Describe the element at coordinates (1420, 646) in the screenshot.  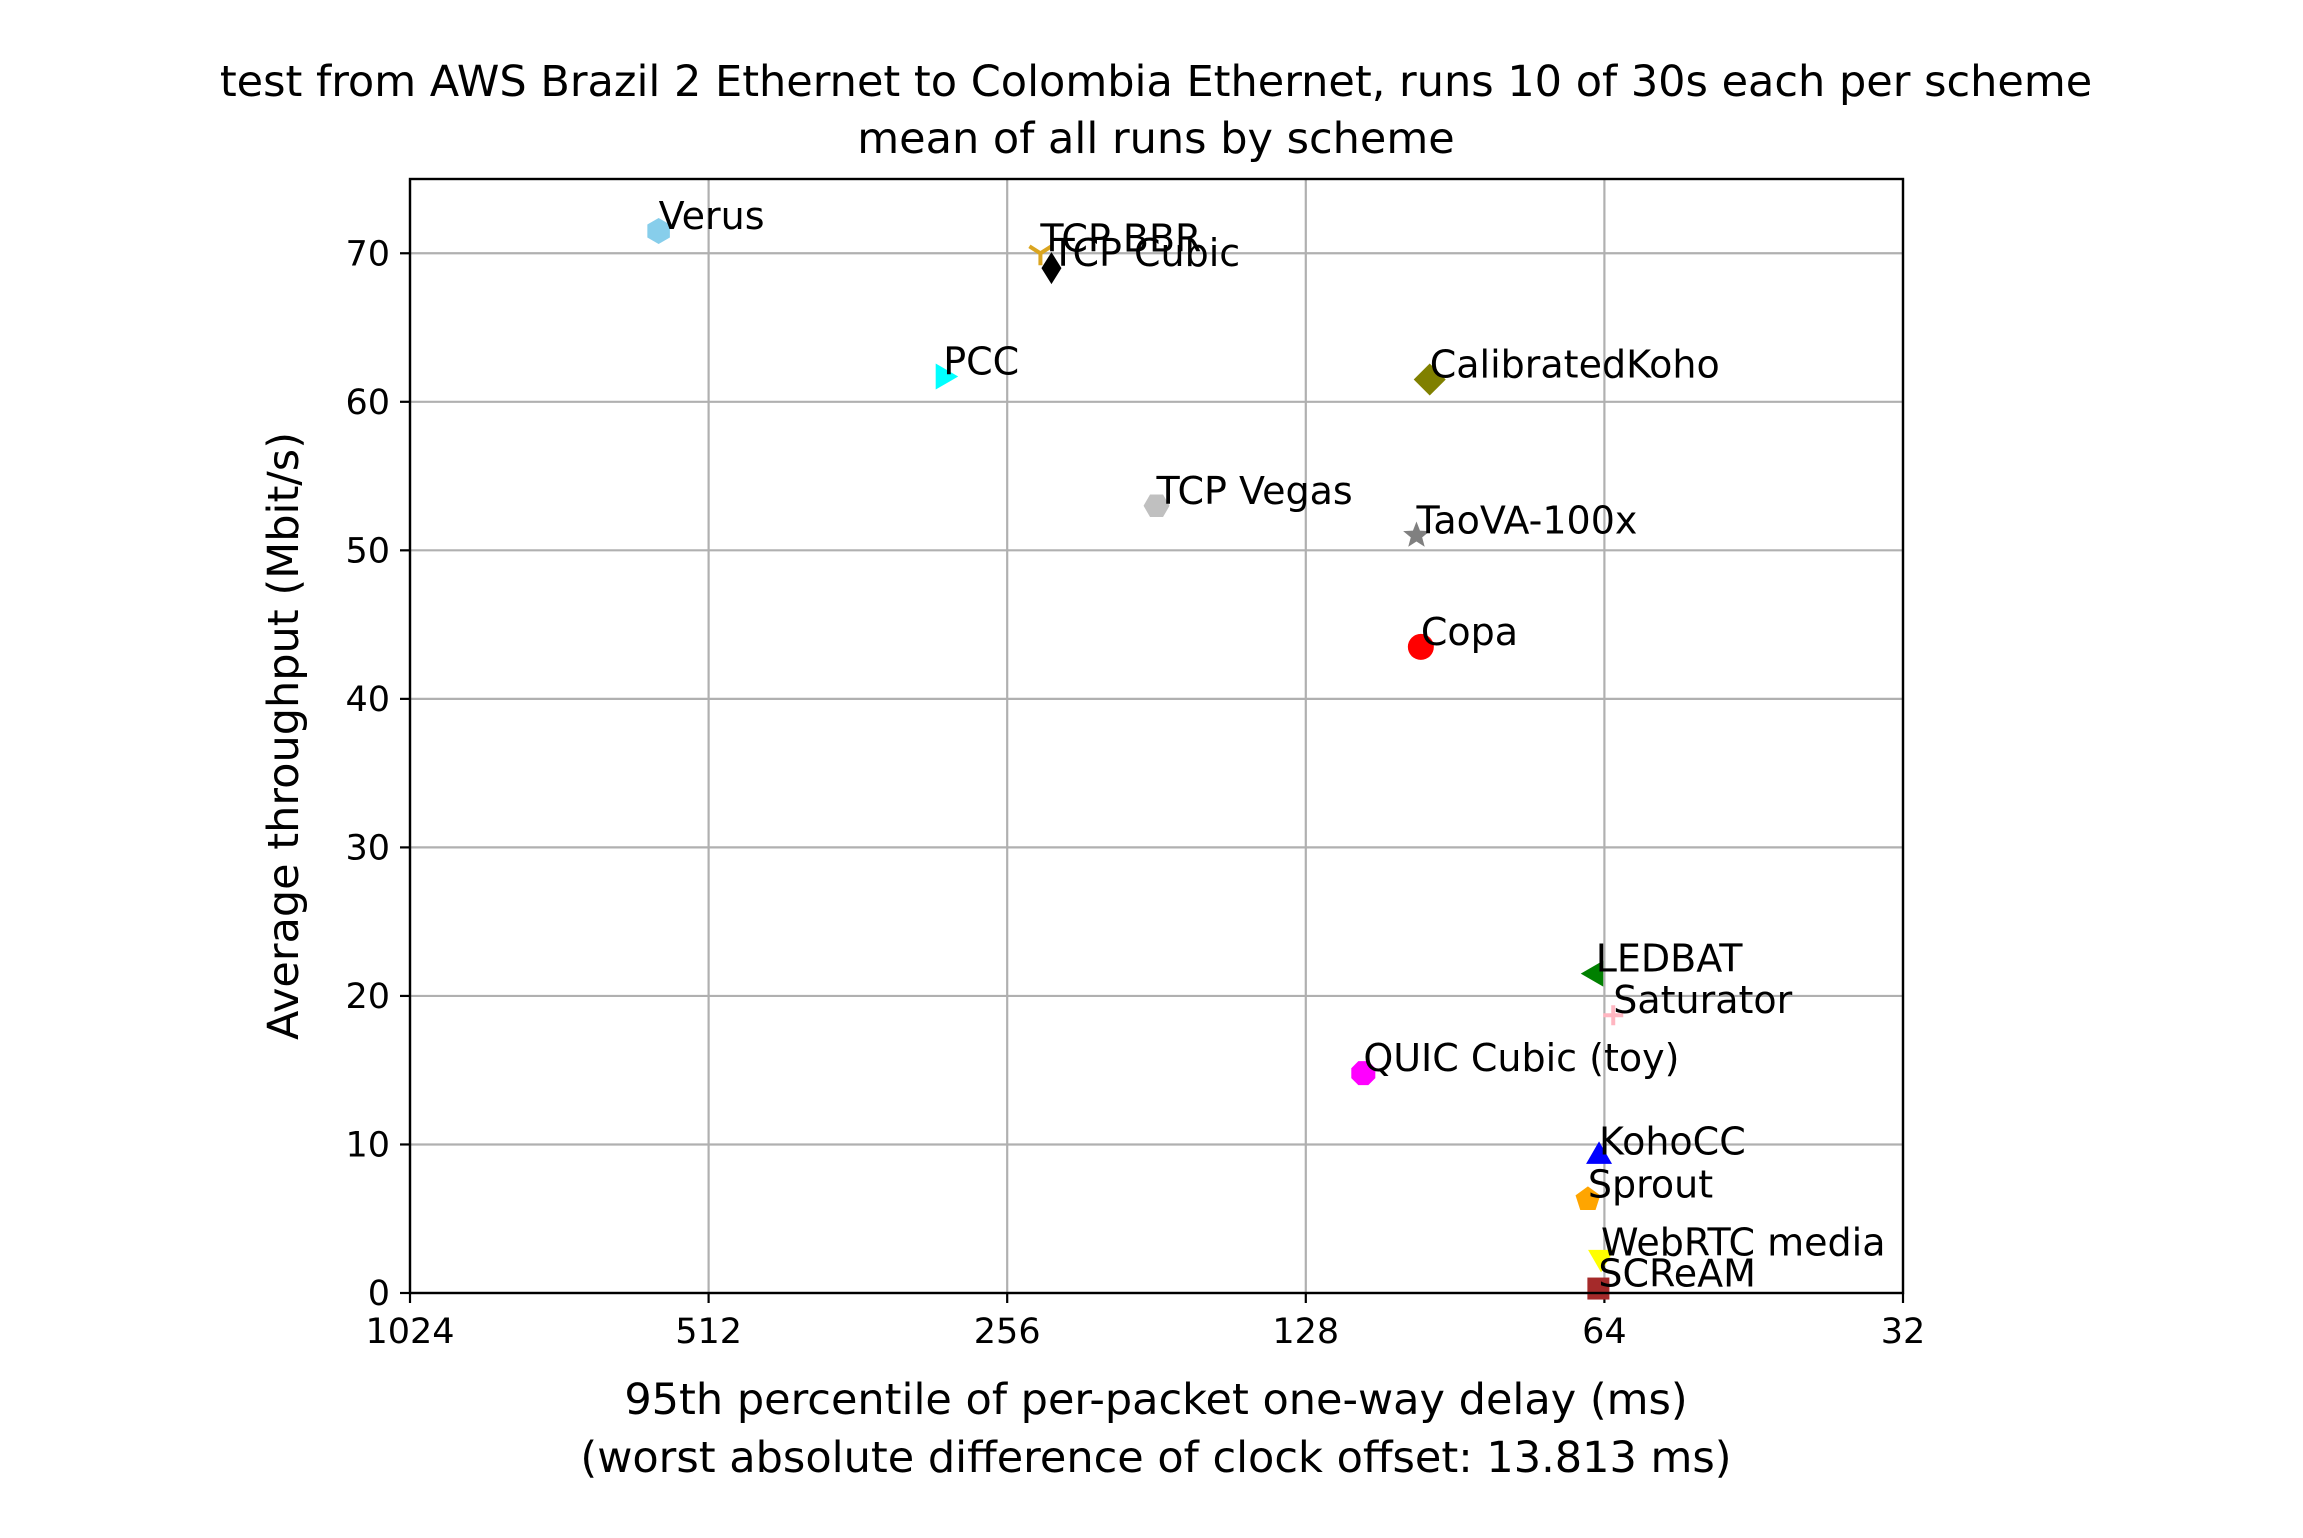
I see `point-copa-marker` at that location.